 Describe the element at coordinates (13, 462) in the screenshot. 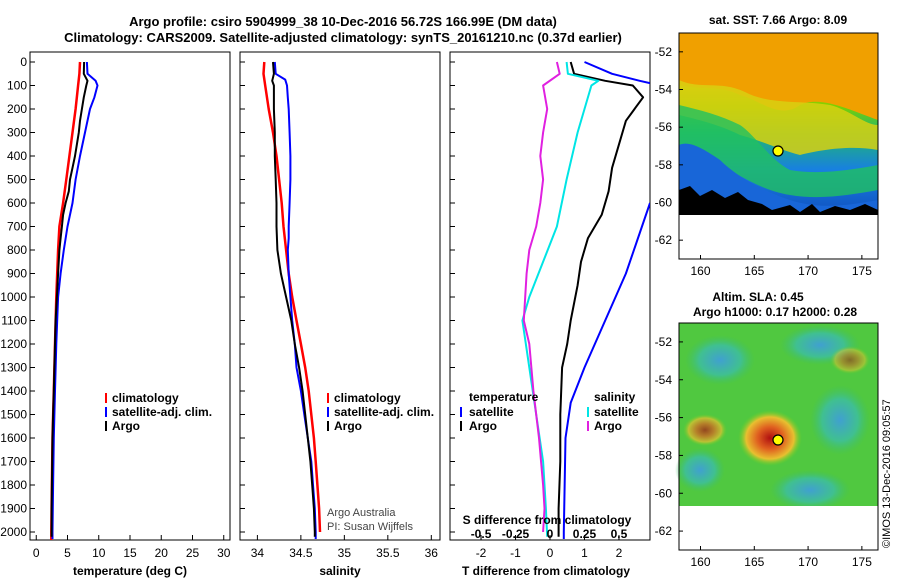

I see `depth-tick-label: 1700` at that location.